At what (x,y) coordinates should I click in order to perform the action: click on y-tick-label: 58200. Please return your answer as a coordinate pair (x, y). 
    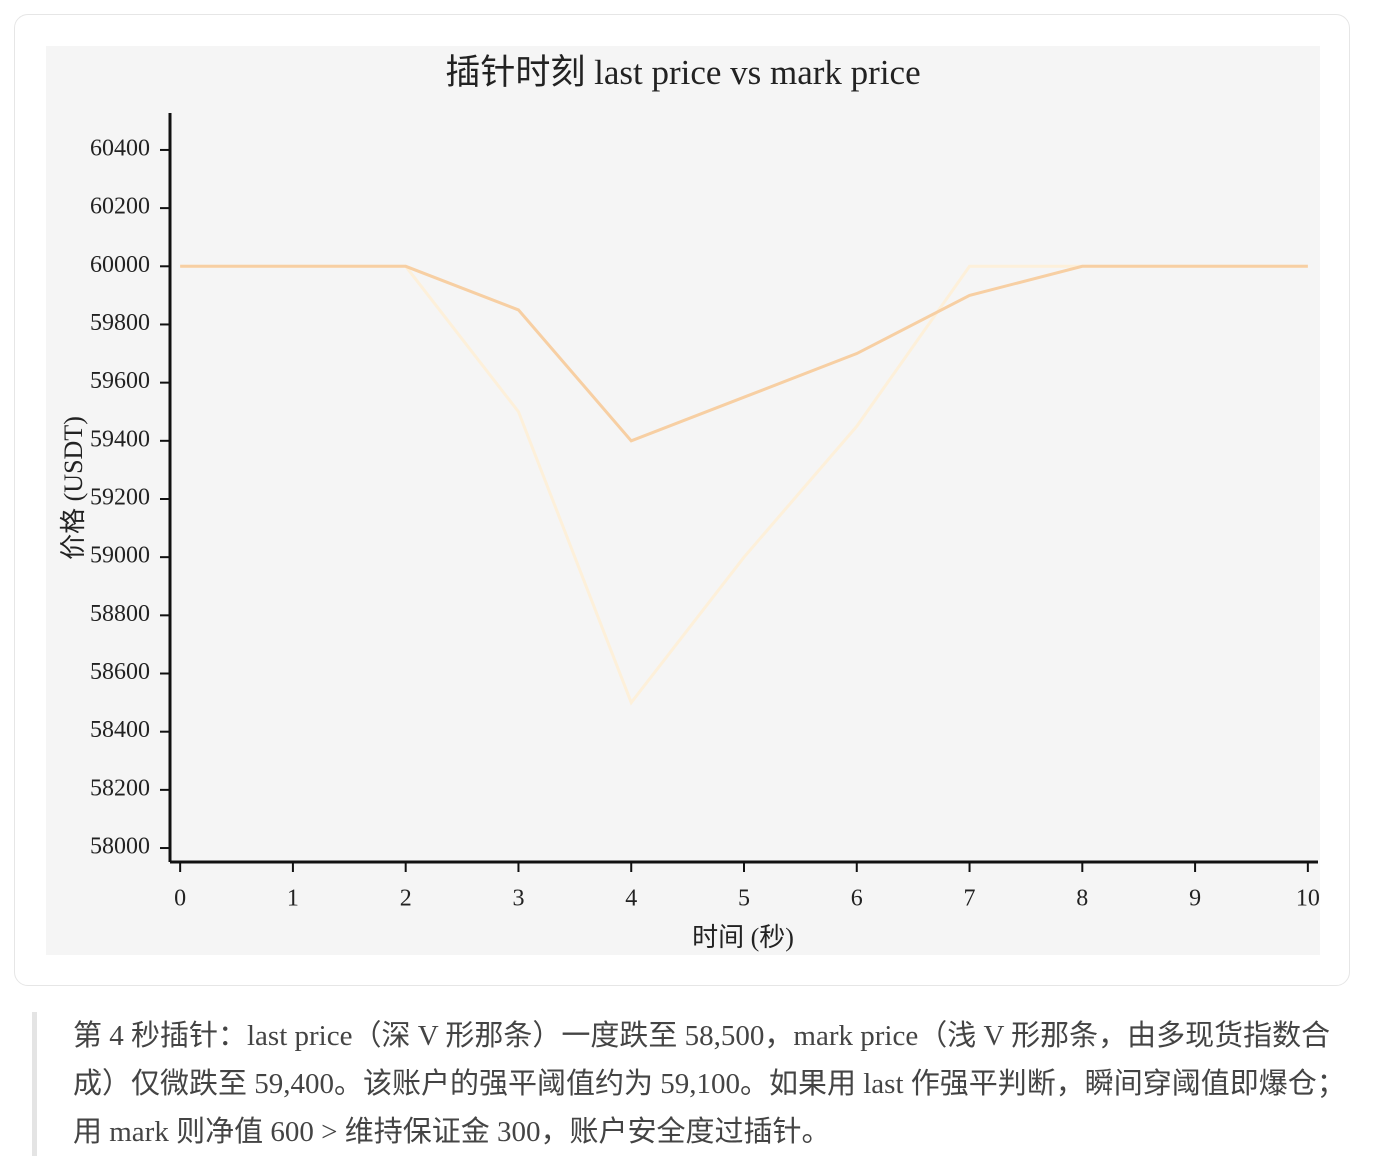
    Looking at the image, I should click on (120, 788).